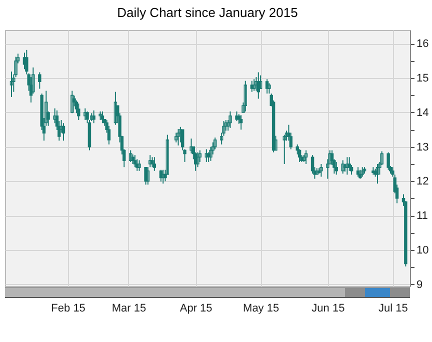 The width and height of the screenshot is (432, 342). I want to click on y-tick-label: 12, so click(422, 182).